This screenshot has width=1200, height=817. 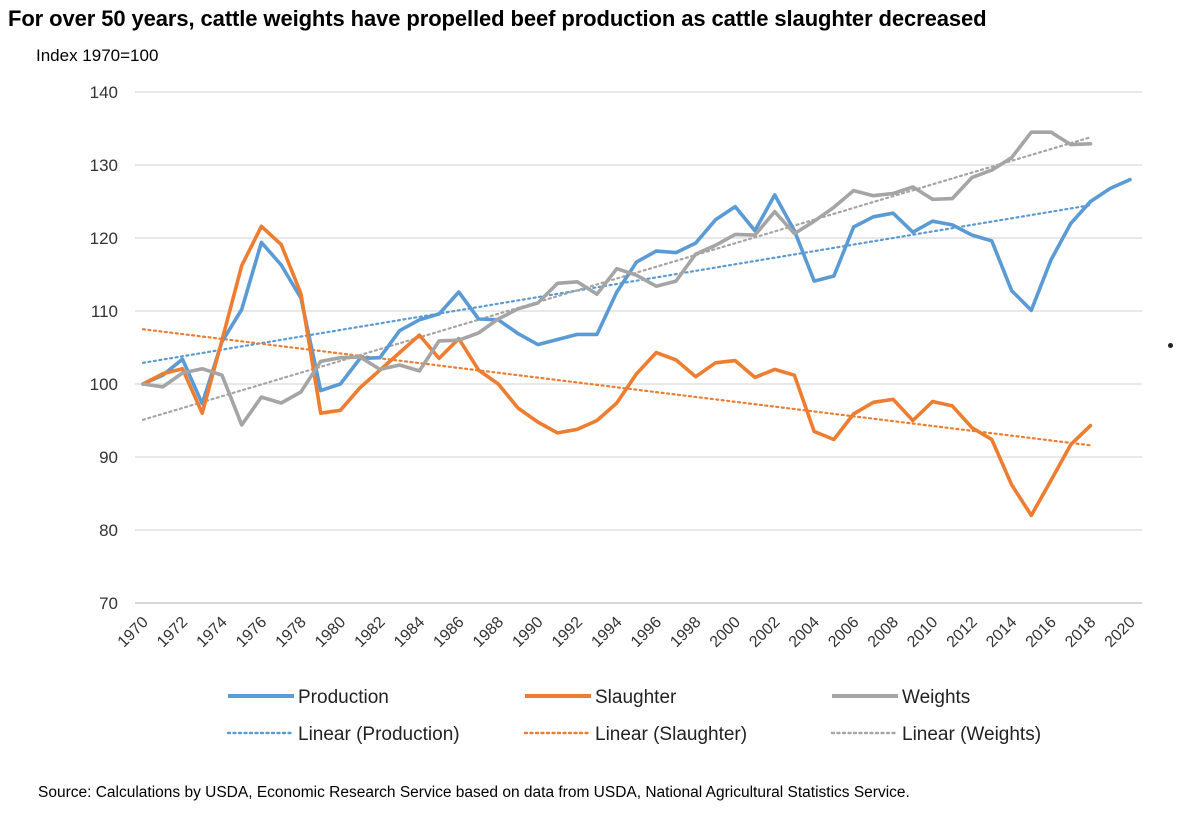 I want to click on x-tick-label: 1970, so click(x=133, y=632).